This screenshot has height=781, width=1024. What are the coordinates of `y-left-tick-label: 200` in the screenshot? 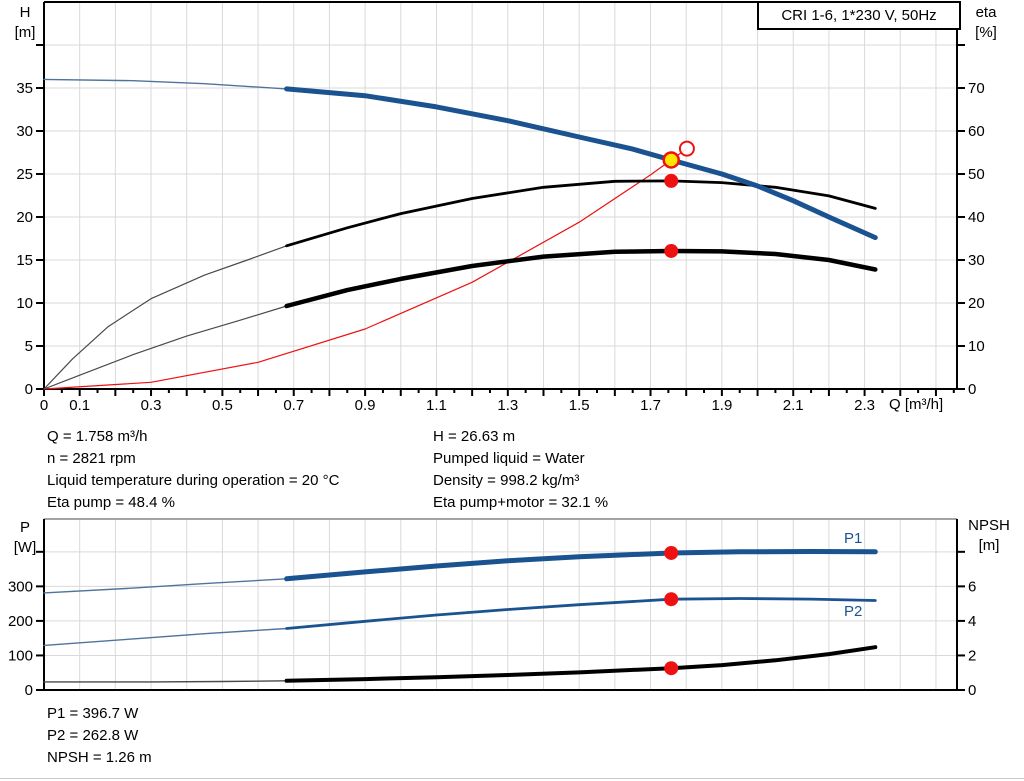 It's located at (20, 621).